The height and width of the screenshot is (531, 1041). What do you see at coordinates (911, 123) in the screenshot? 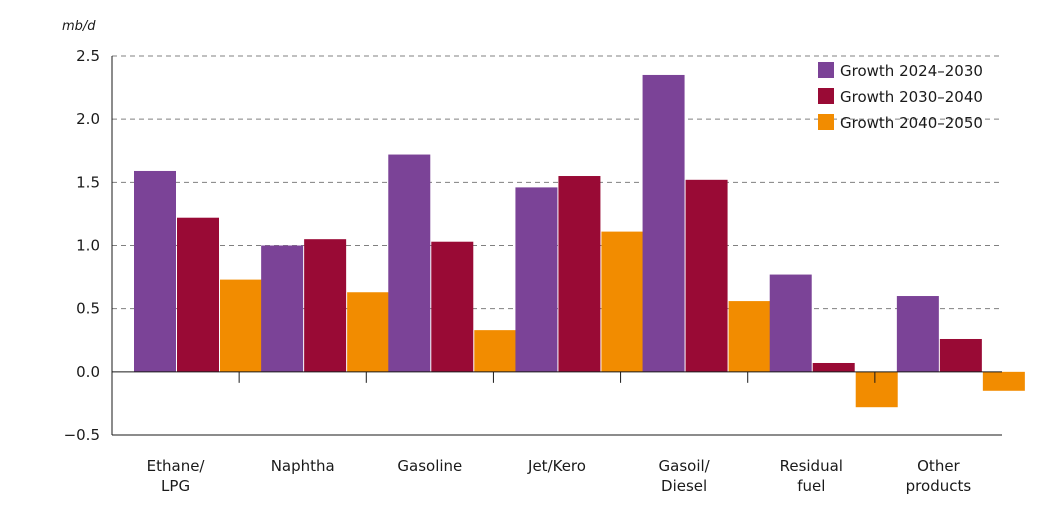
I see `legend-label: Growth 2040–2050` at bounding box center [911, 123].